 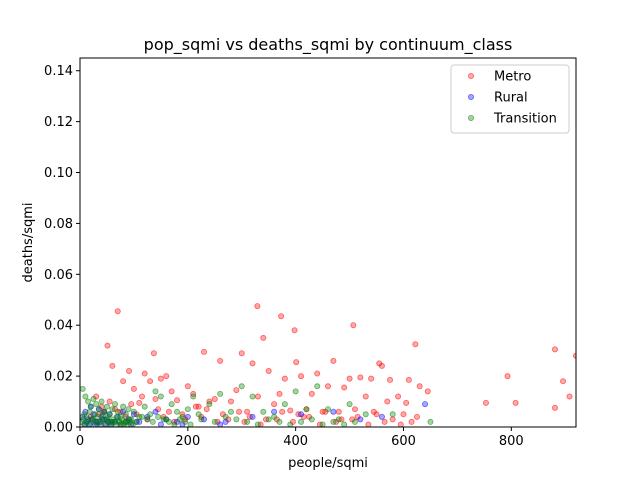 What do you see at coordinates (512, 77) in the screenshot?
I see `legend-label: Metro` at bounding box center [512, 77].